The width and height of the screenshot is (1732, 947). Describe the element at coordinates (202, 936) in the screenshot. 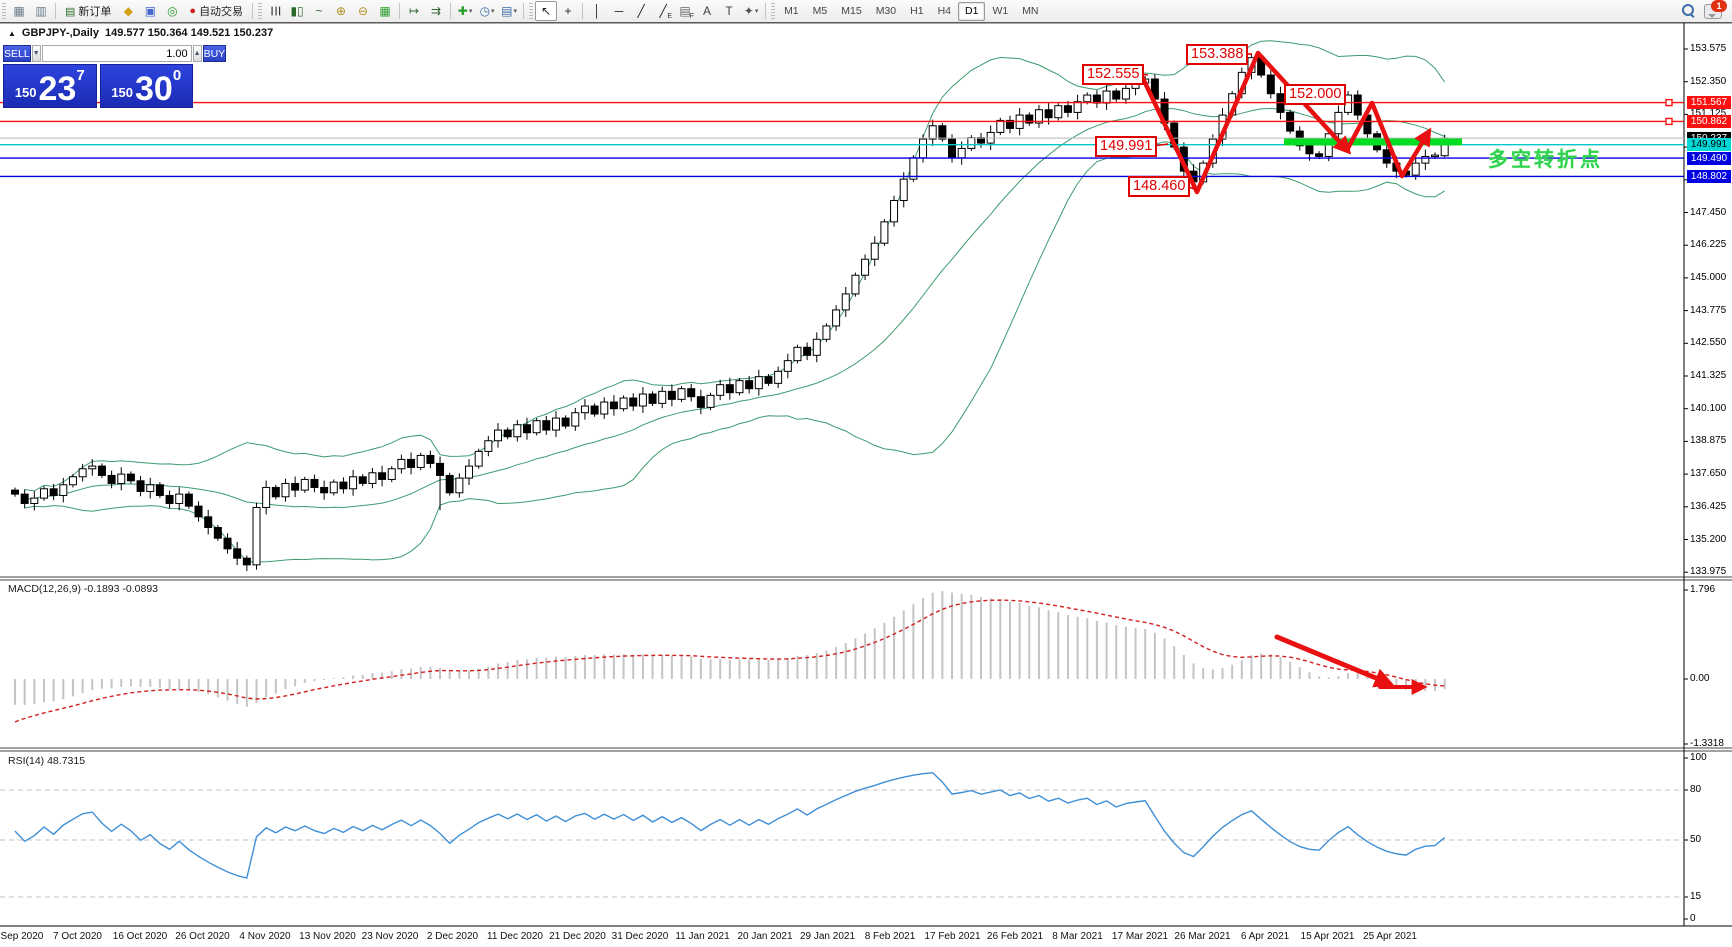

I see `date-axis-label: 26 Oct 2020` at that location.